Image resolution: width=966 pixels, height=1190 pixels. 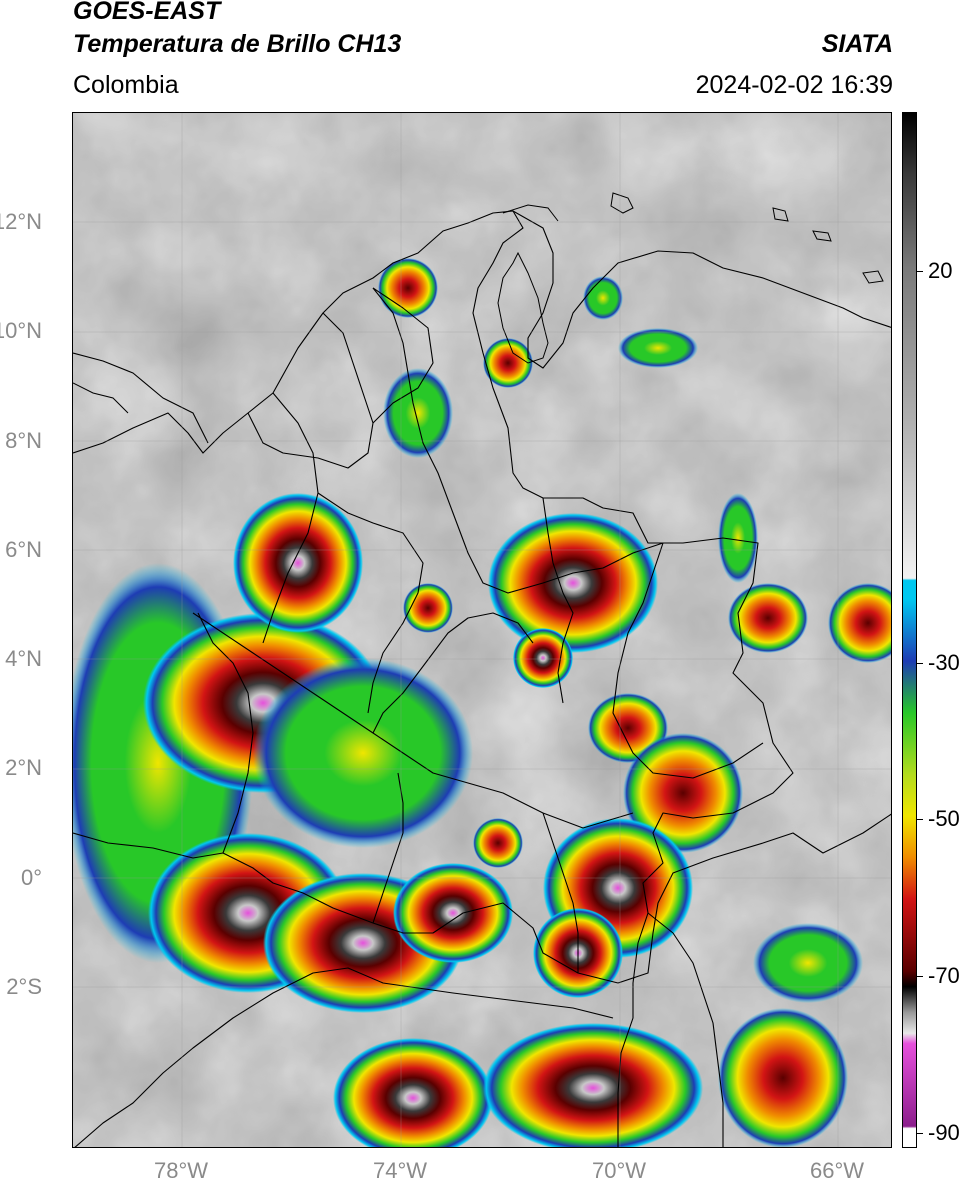 What do you see at coordinates (181, 1170) in the screenshot?
I see `lon-label-78w: 78°W` at bounding box center [181, 1170].